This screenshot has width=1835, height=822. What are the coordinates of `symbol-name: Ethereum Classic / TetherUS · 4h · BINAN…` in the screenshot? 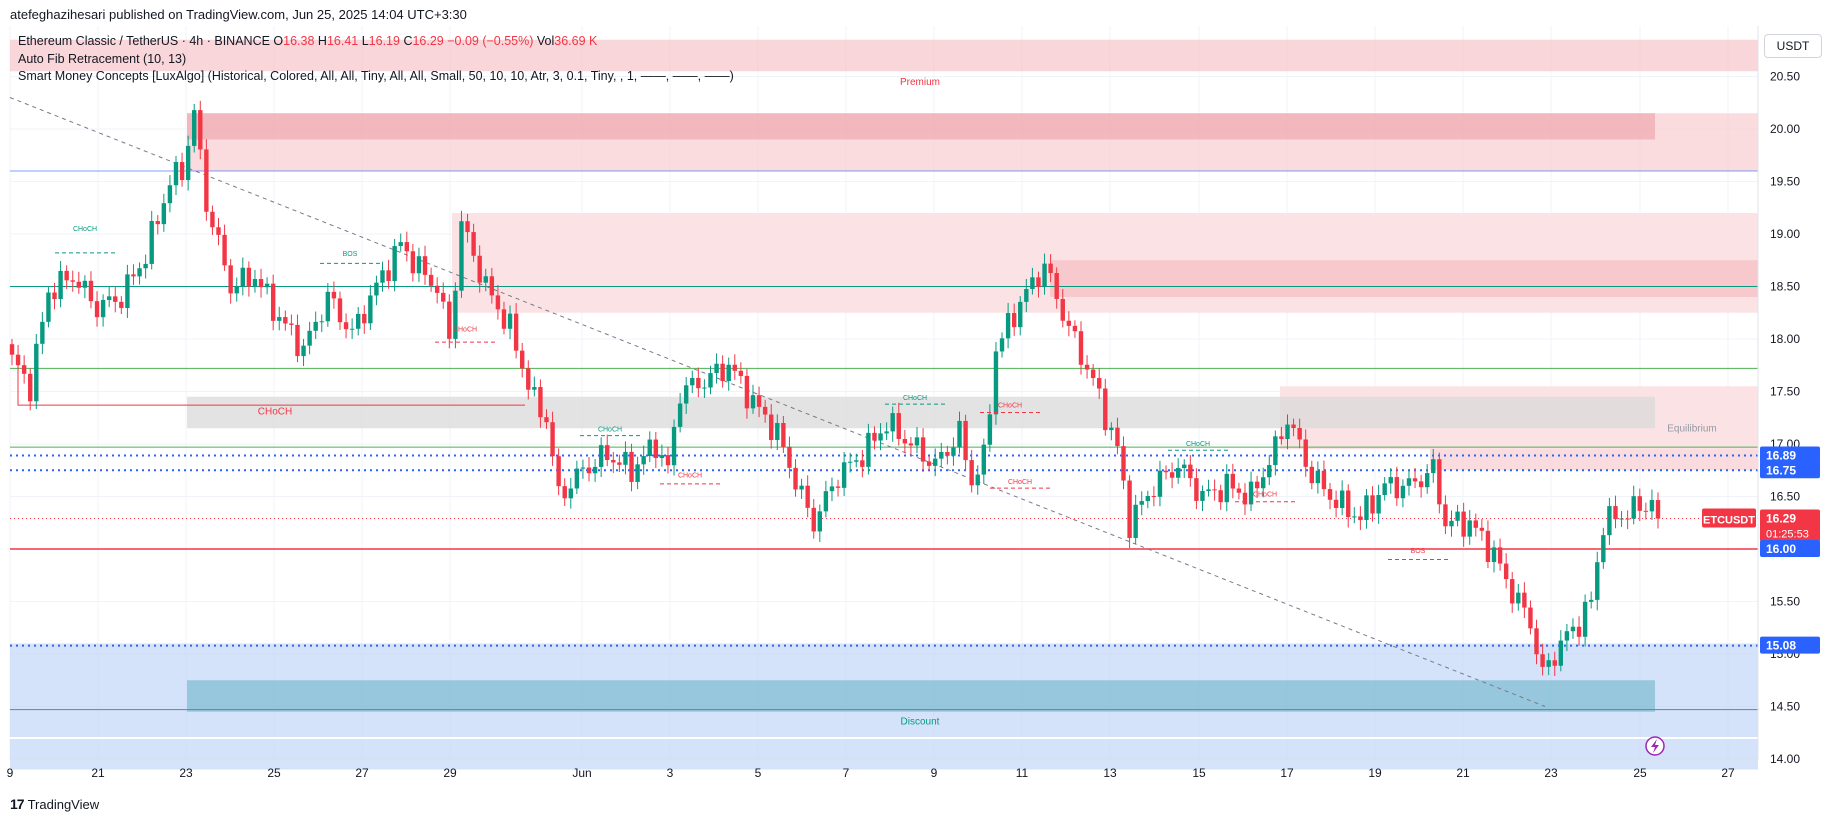 It's located at (144, 41).